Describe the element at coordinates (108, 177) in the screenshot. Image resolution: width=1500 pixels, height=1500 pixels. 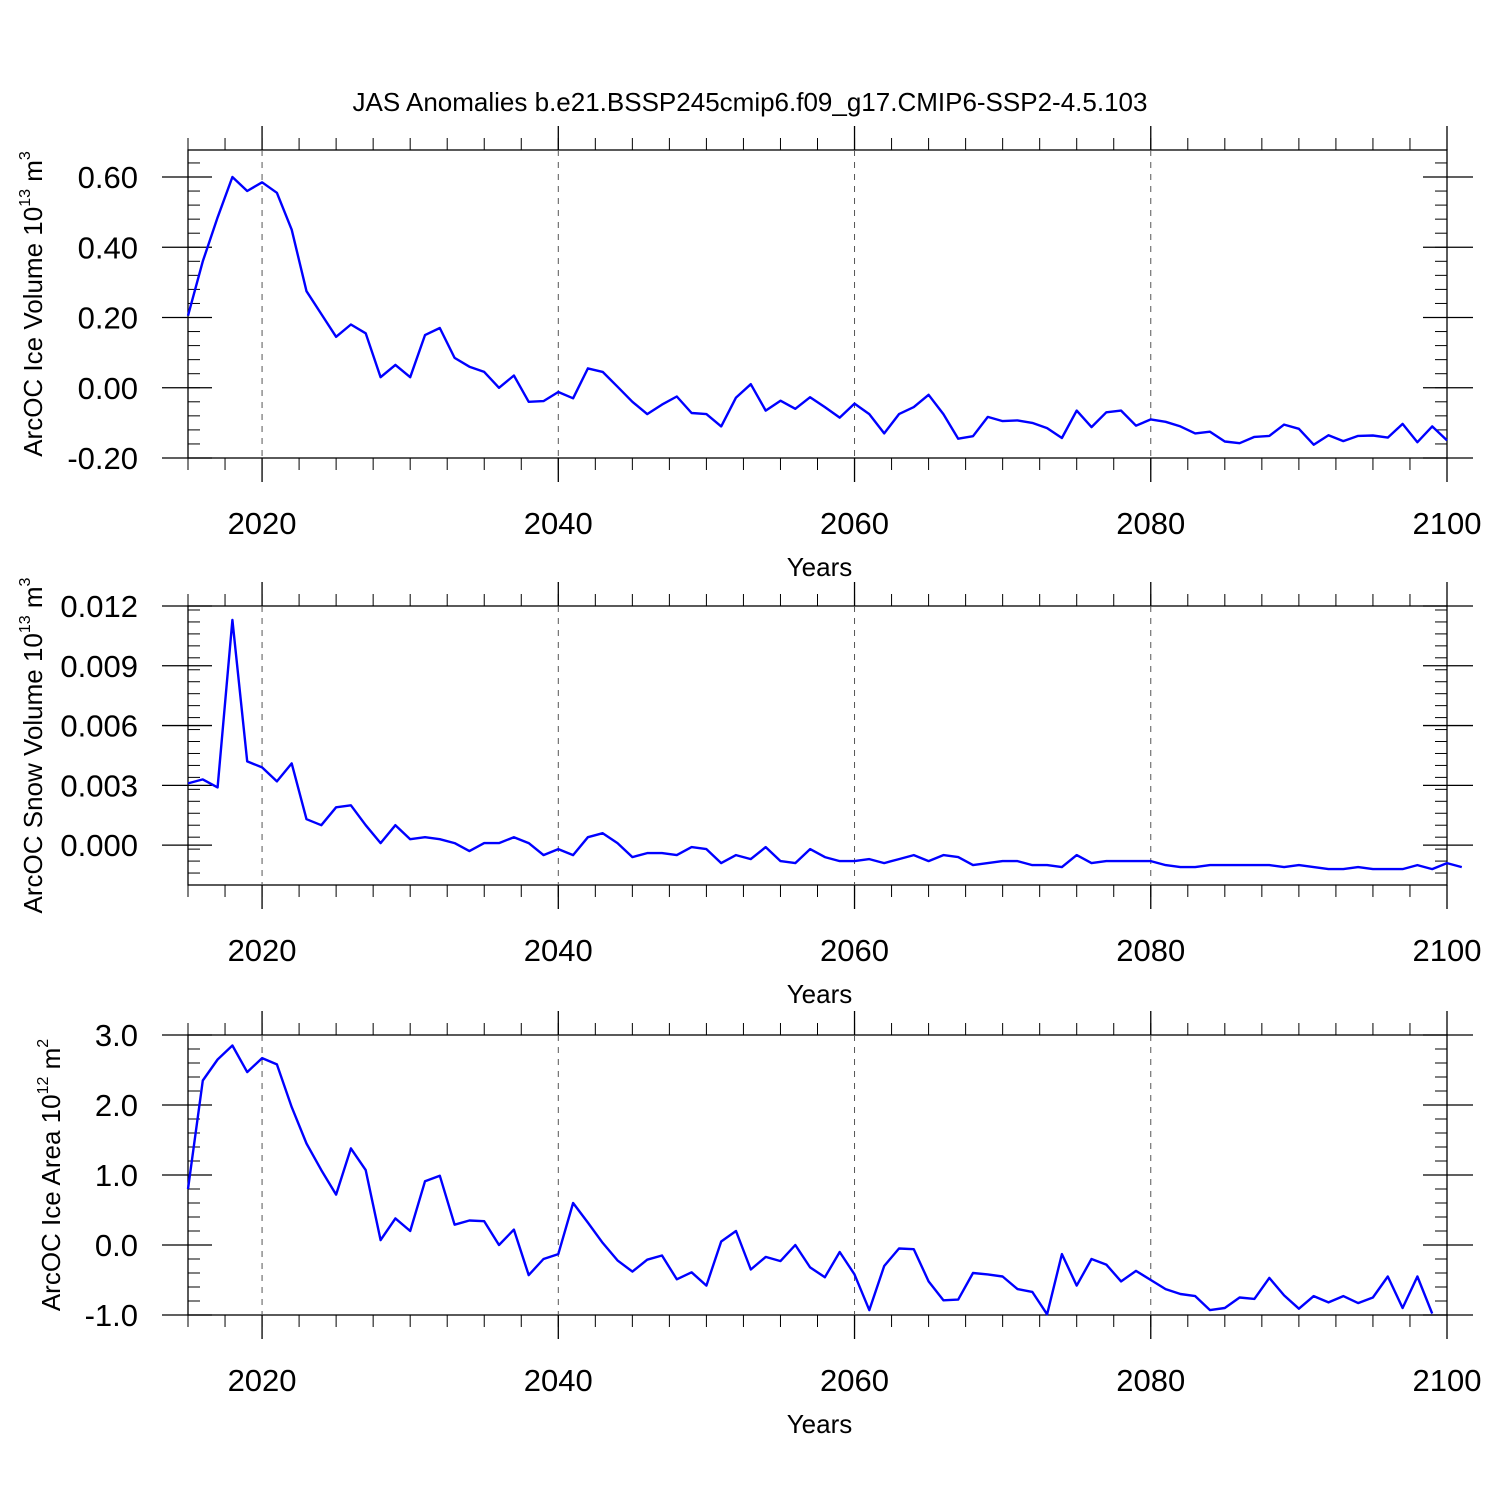
I see `y-tick-label: 0.60` at that location.